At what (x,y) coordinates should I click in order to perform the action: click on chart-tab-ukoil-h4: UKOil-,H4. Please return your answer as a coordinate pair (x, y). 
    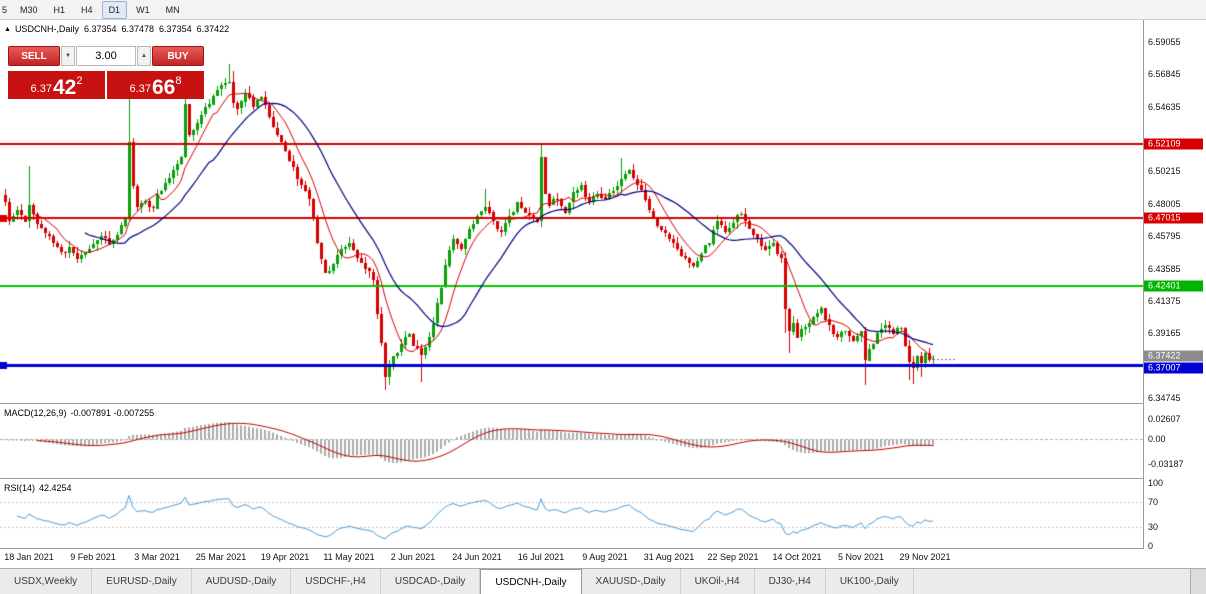
    Looking at the image, I should click on (717, 581).